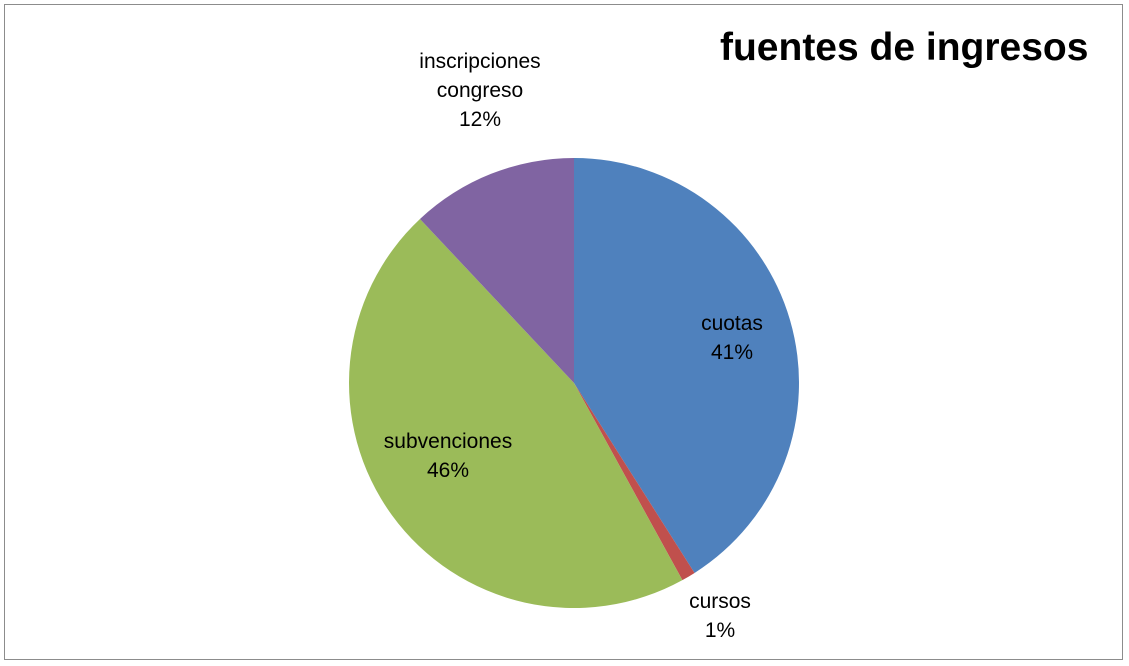 The width and height of the screenshot is (1129, 666). Describe the element at coordinates (480, 119) in the screenshot. I see `data-label-value: 12%` at that location.